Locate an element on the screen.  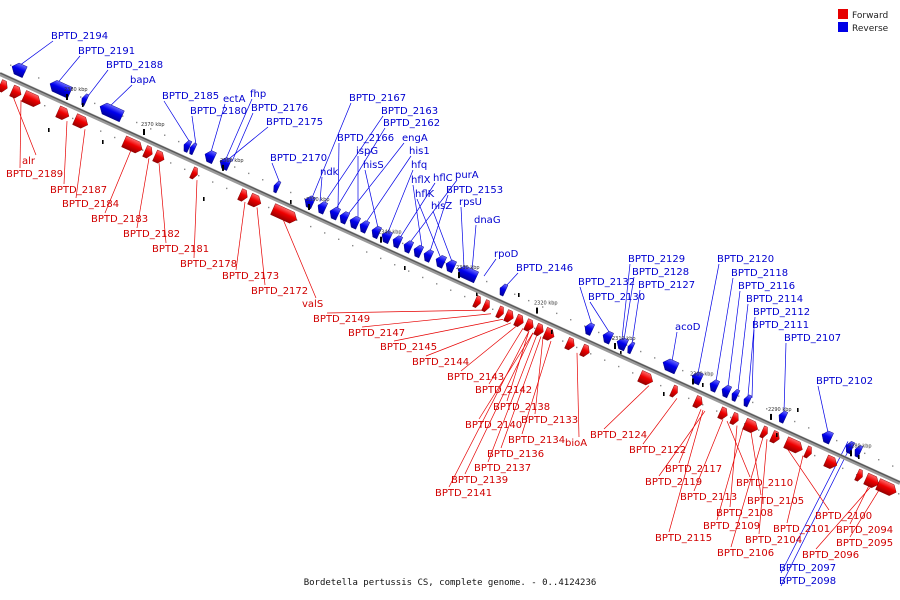
legend-forward: Forward is located at coordinates (863, 15).